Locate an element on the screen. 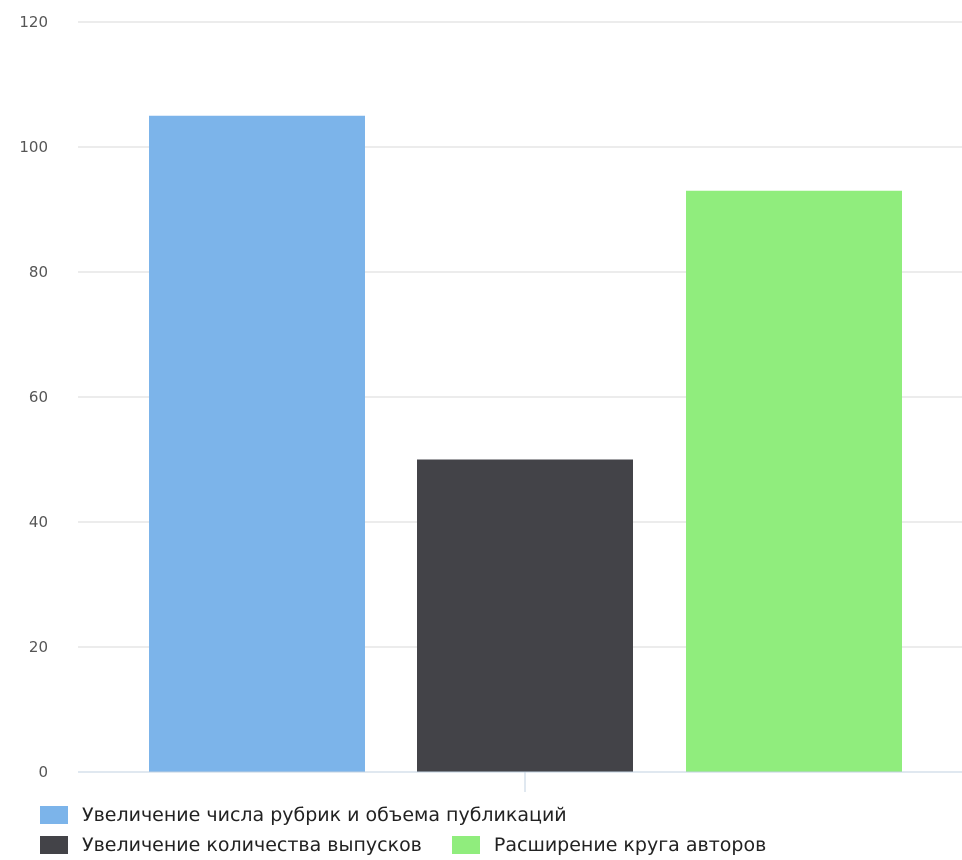  y-tick-label-40: 40 is located at coordinates (38, 522).